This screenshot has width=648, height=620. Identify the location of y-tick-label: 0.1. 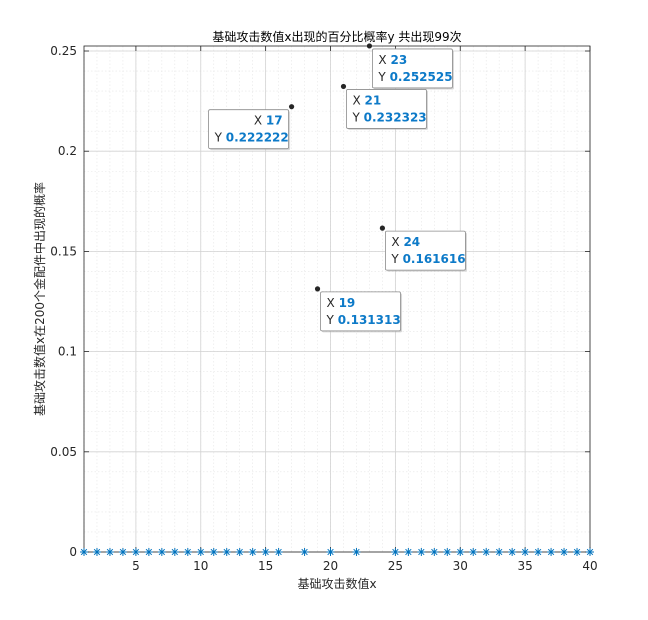
(67, 352).